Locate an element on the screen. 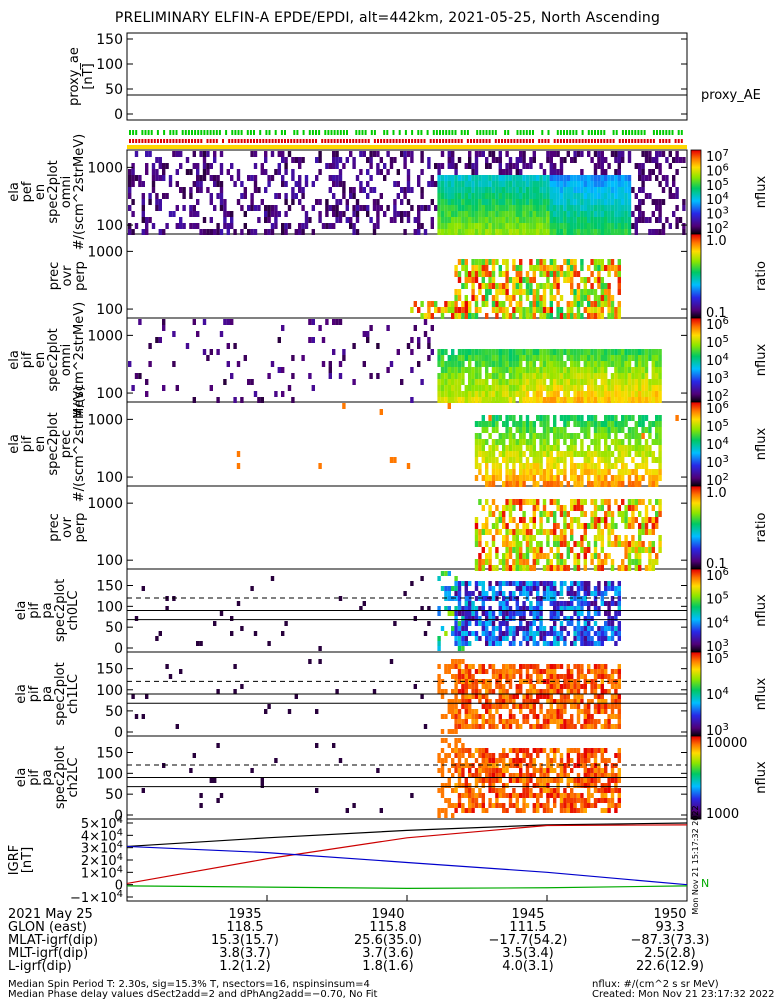 The height and width of the screenshot is (1000, 775). green-marker is located at coordinates (384, 132).